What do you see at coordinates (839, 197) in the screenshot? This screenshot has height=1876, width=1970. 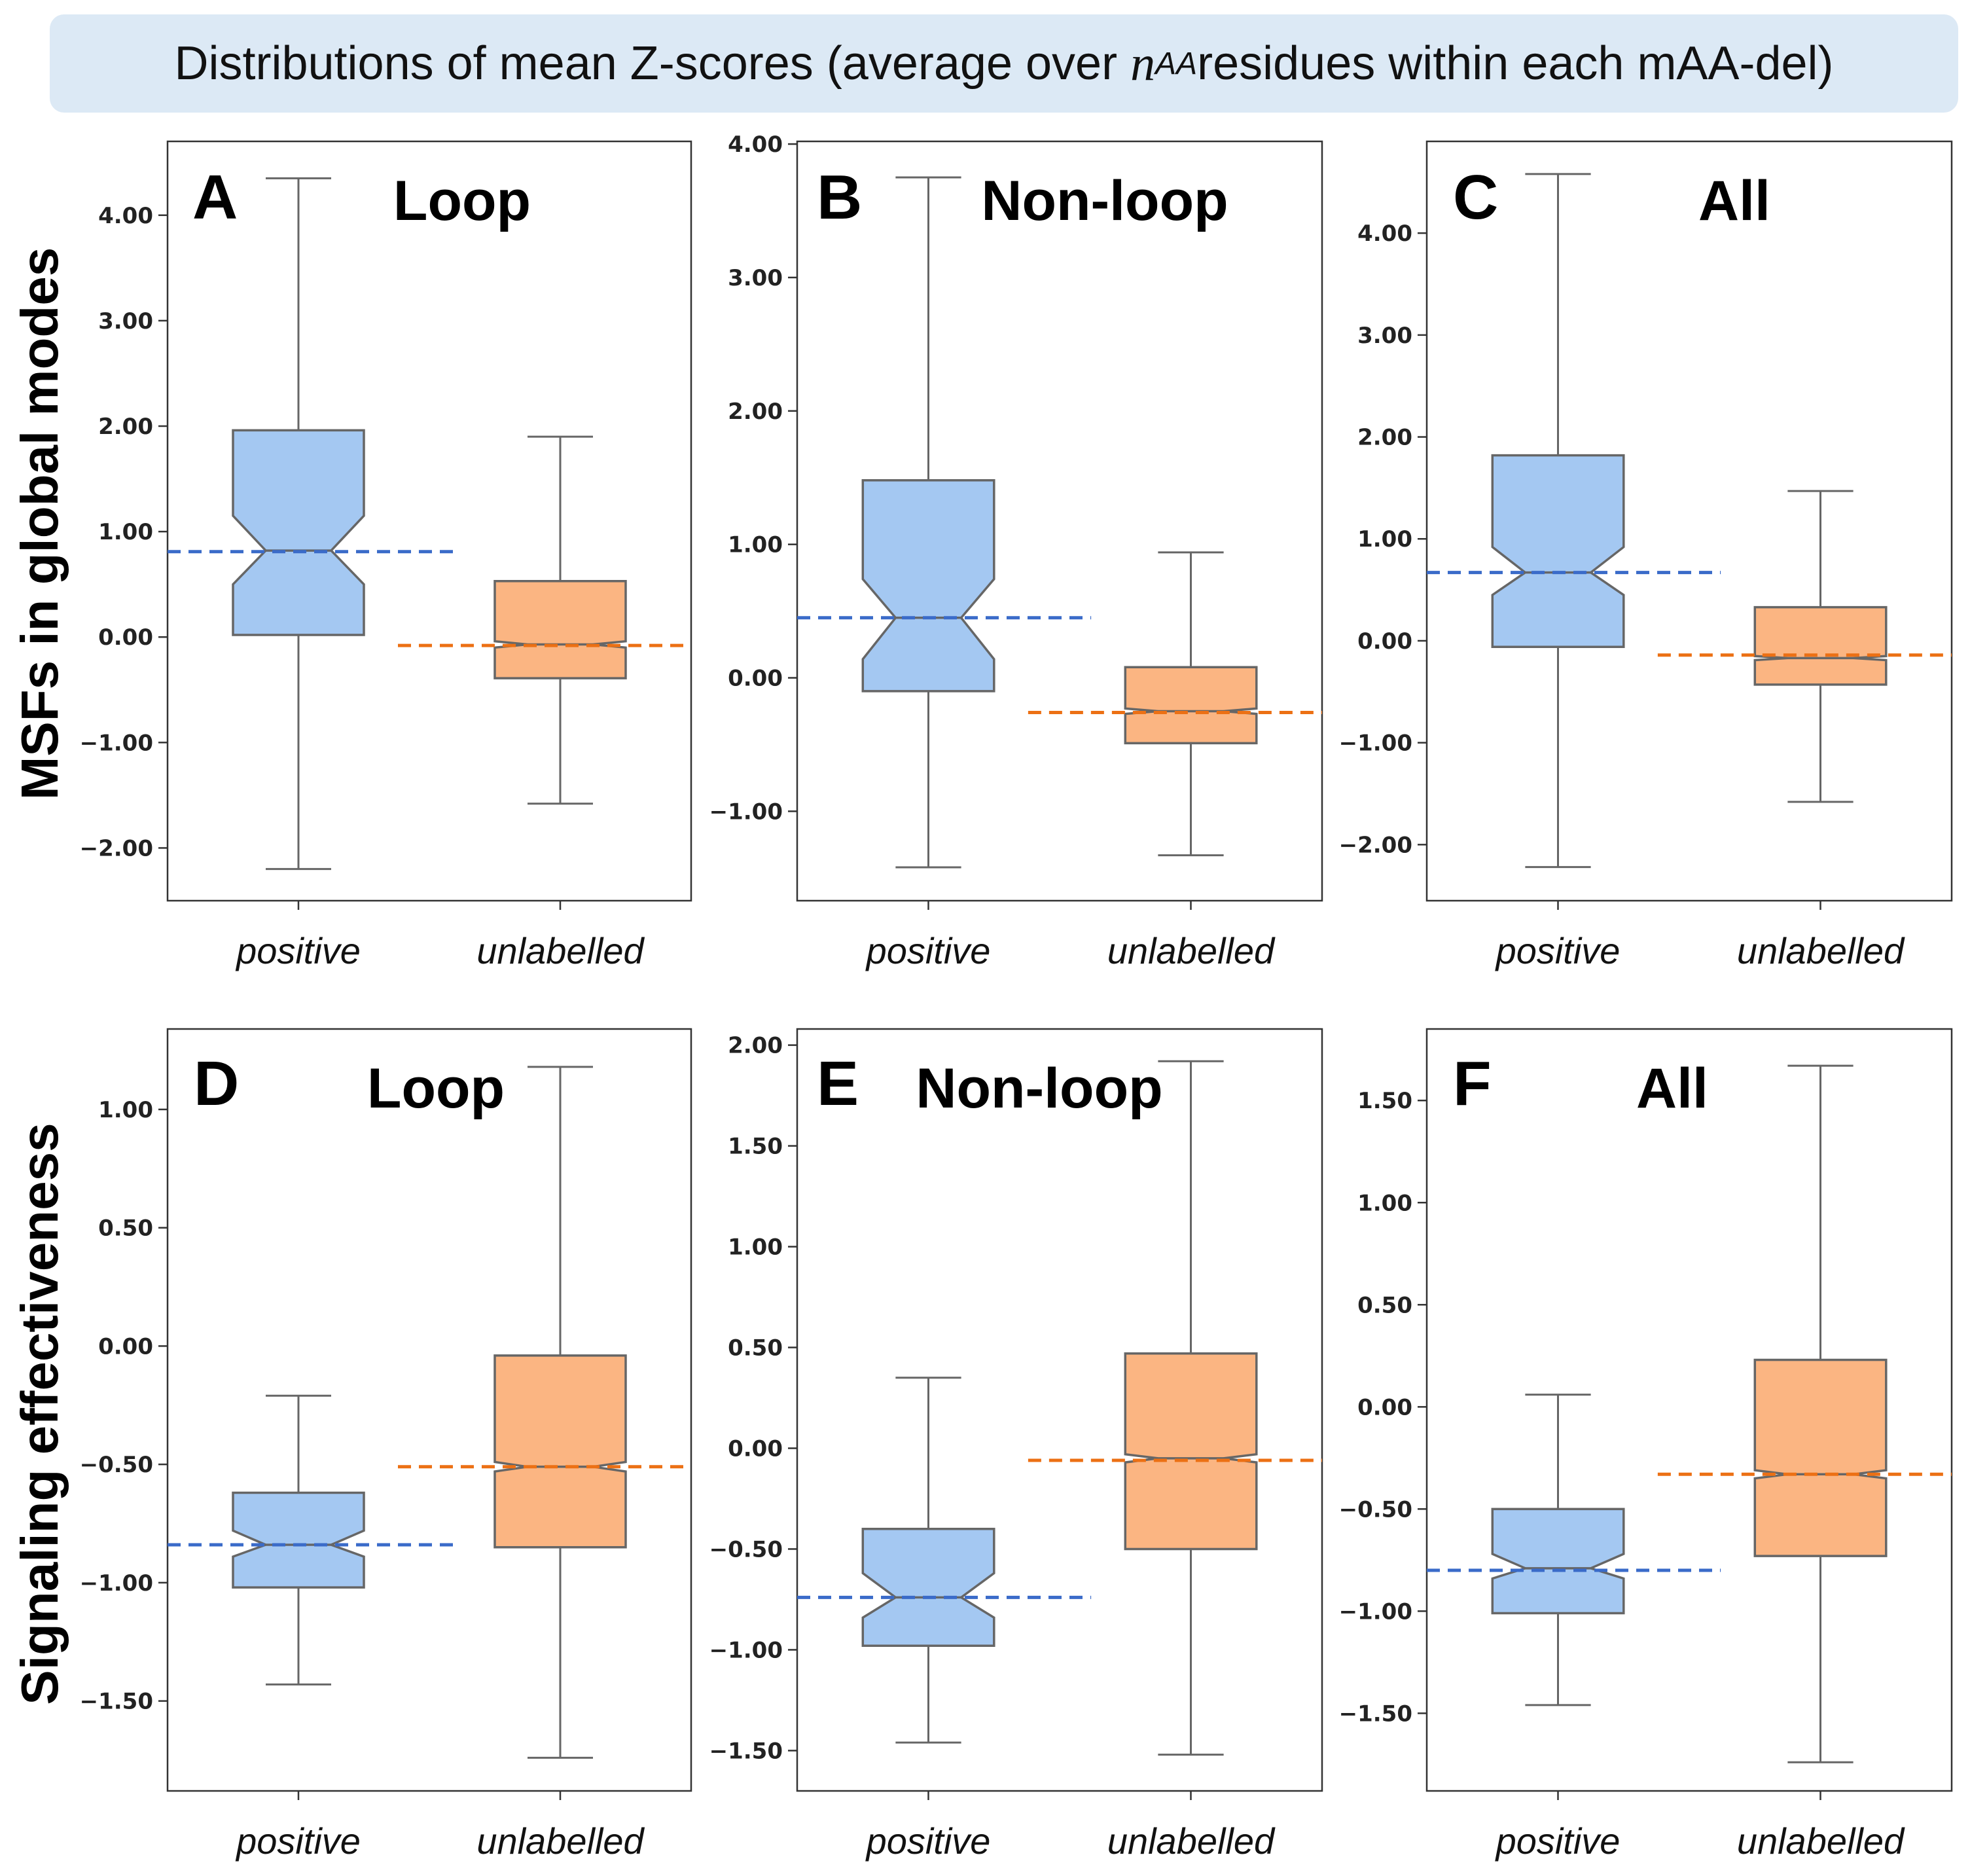 I see `panel-letter: B` at bounding box center [839, 197].